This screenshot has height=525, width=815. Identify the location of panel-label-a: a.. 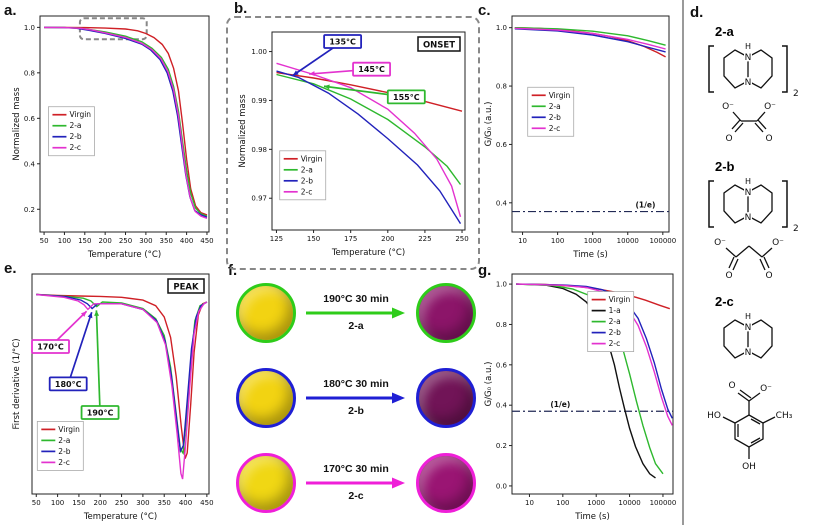
(10, 10).